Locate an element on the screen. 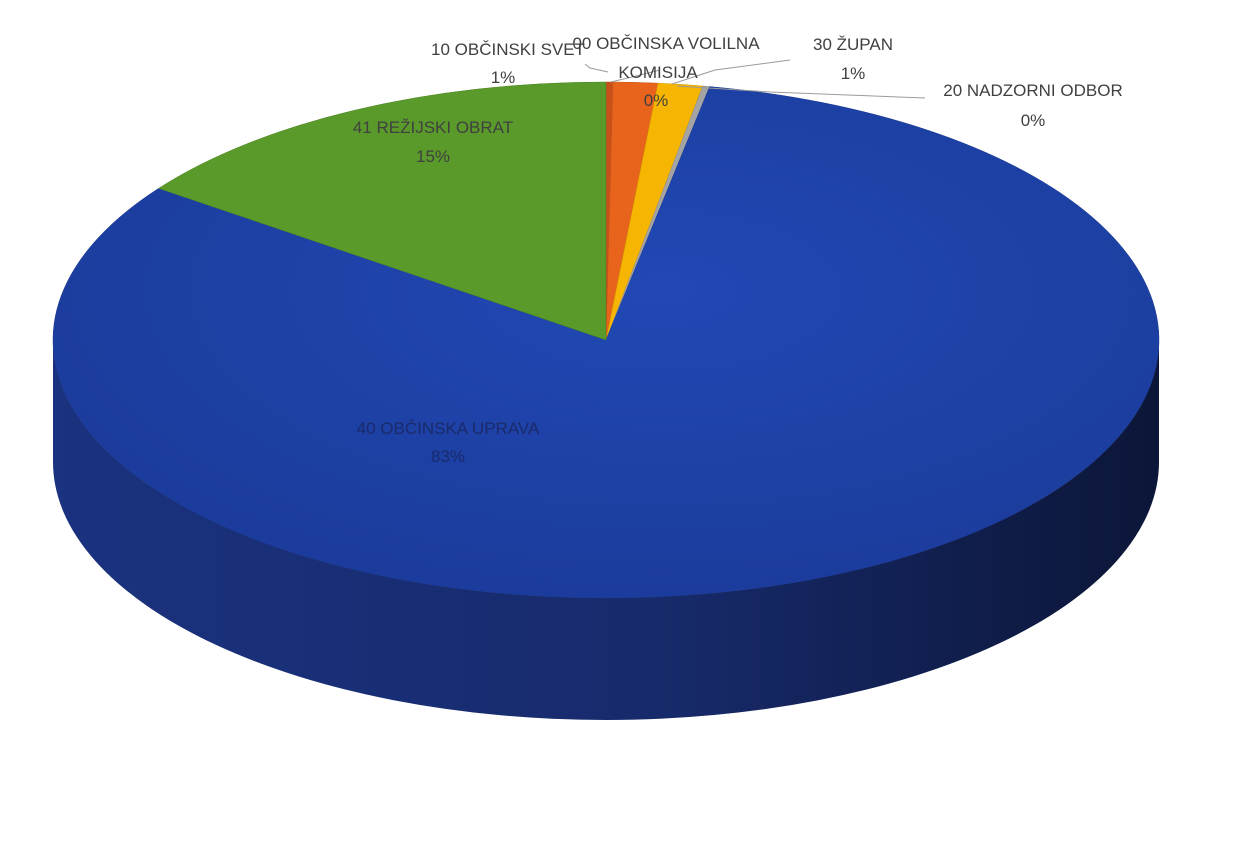 Image resolution: width=1239 pixels, height=865 pixels. data-label-volilna-komisija-pct: 0% is located at coordinates (656, 100).